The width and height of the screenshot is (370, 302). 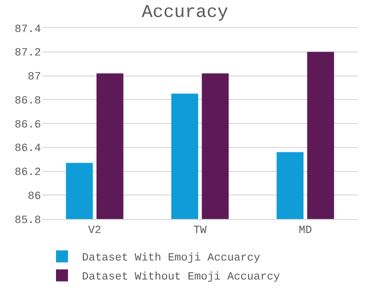 What do you see at coordinates (27, 101) in the screenshot?
I see `y-tick-label: 86.8` at bounding box center [27, 101].